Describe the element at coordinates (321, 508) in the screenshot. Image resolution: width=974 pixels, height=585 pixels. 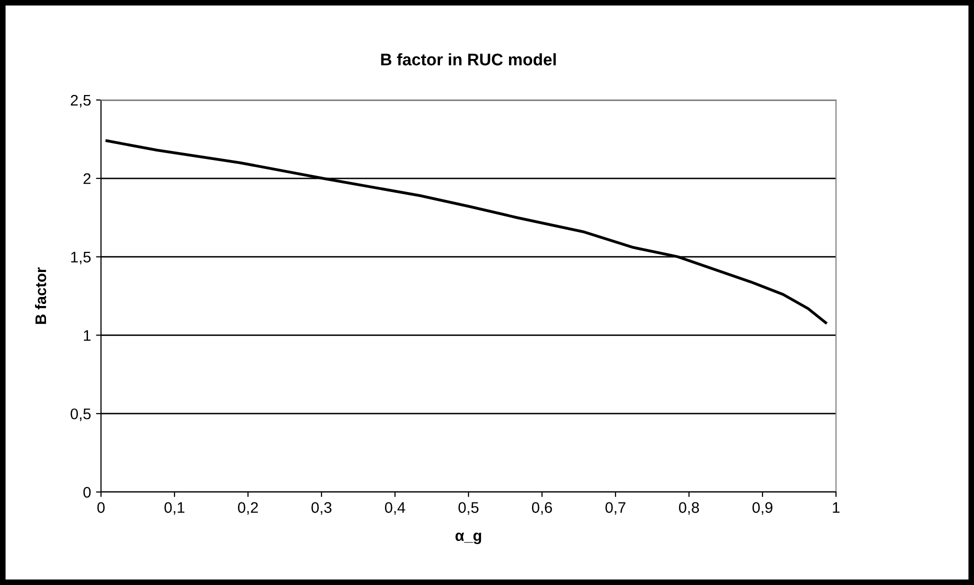
I see `x-tick-label: 0,3` at that location.